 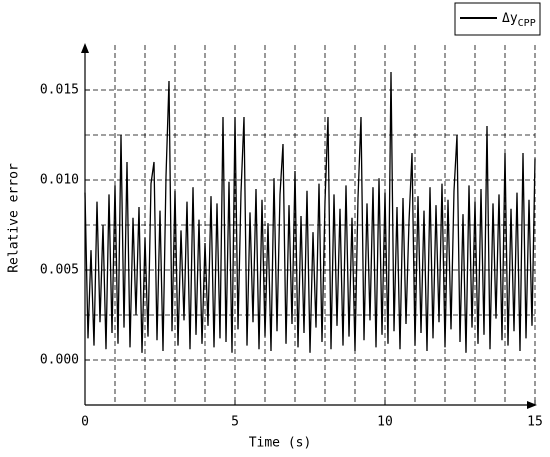 I want to click on y-tick-label: 0.005, so click(x=59, y=270).